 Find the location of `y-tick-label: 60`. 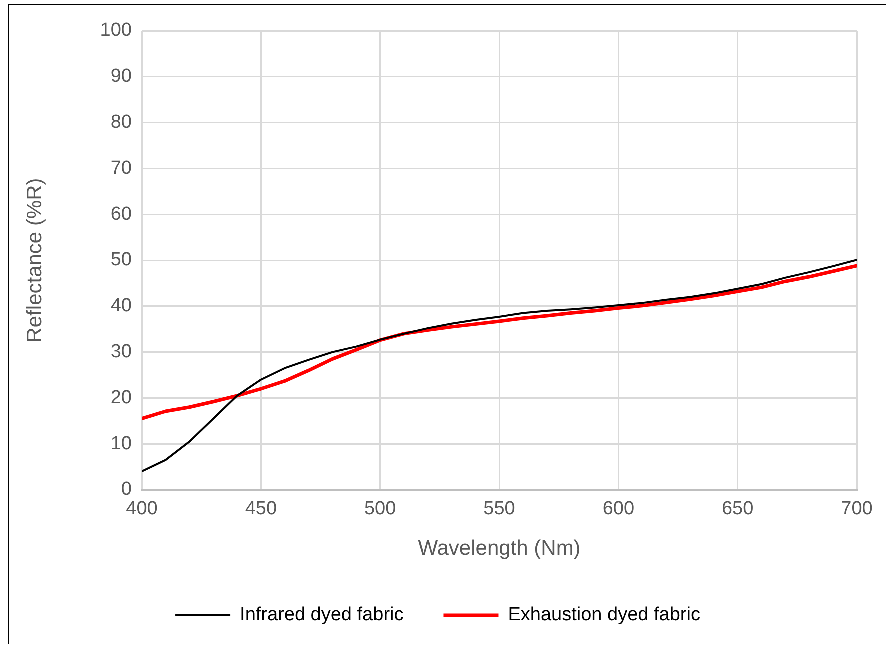

y-tick-label: 60 is located at coordinates (121, 214).